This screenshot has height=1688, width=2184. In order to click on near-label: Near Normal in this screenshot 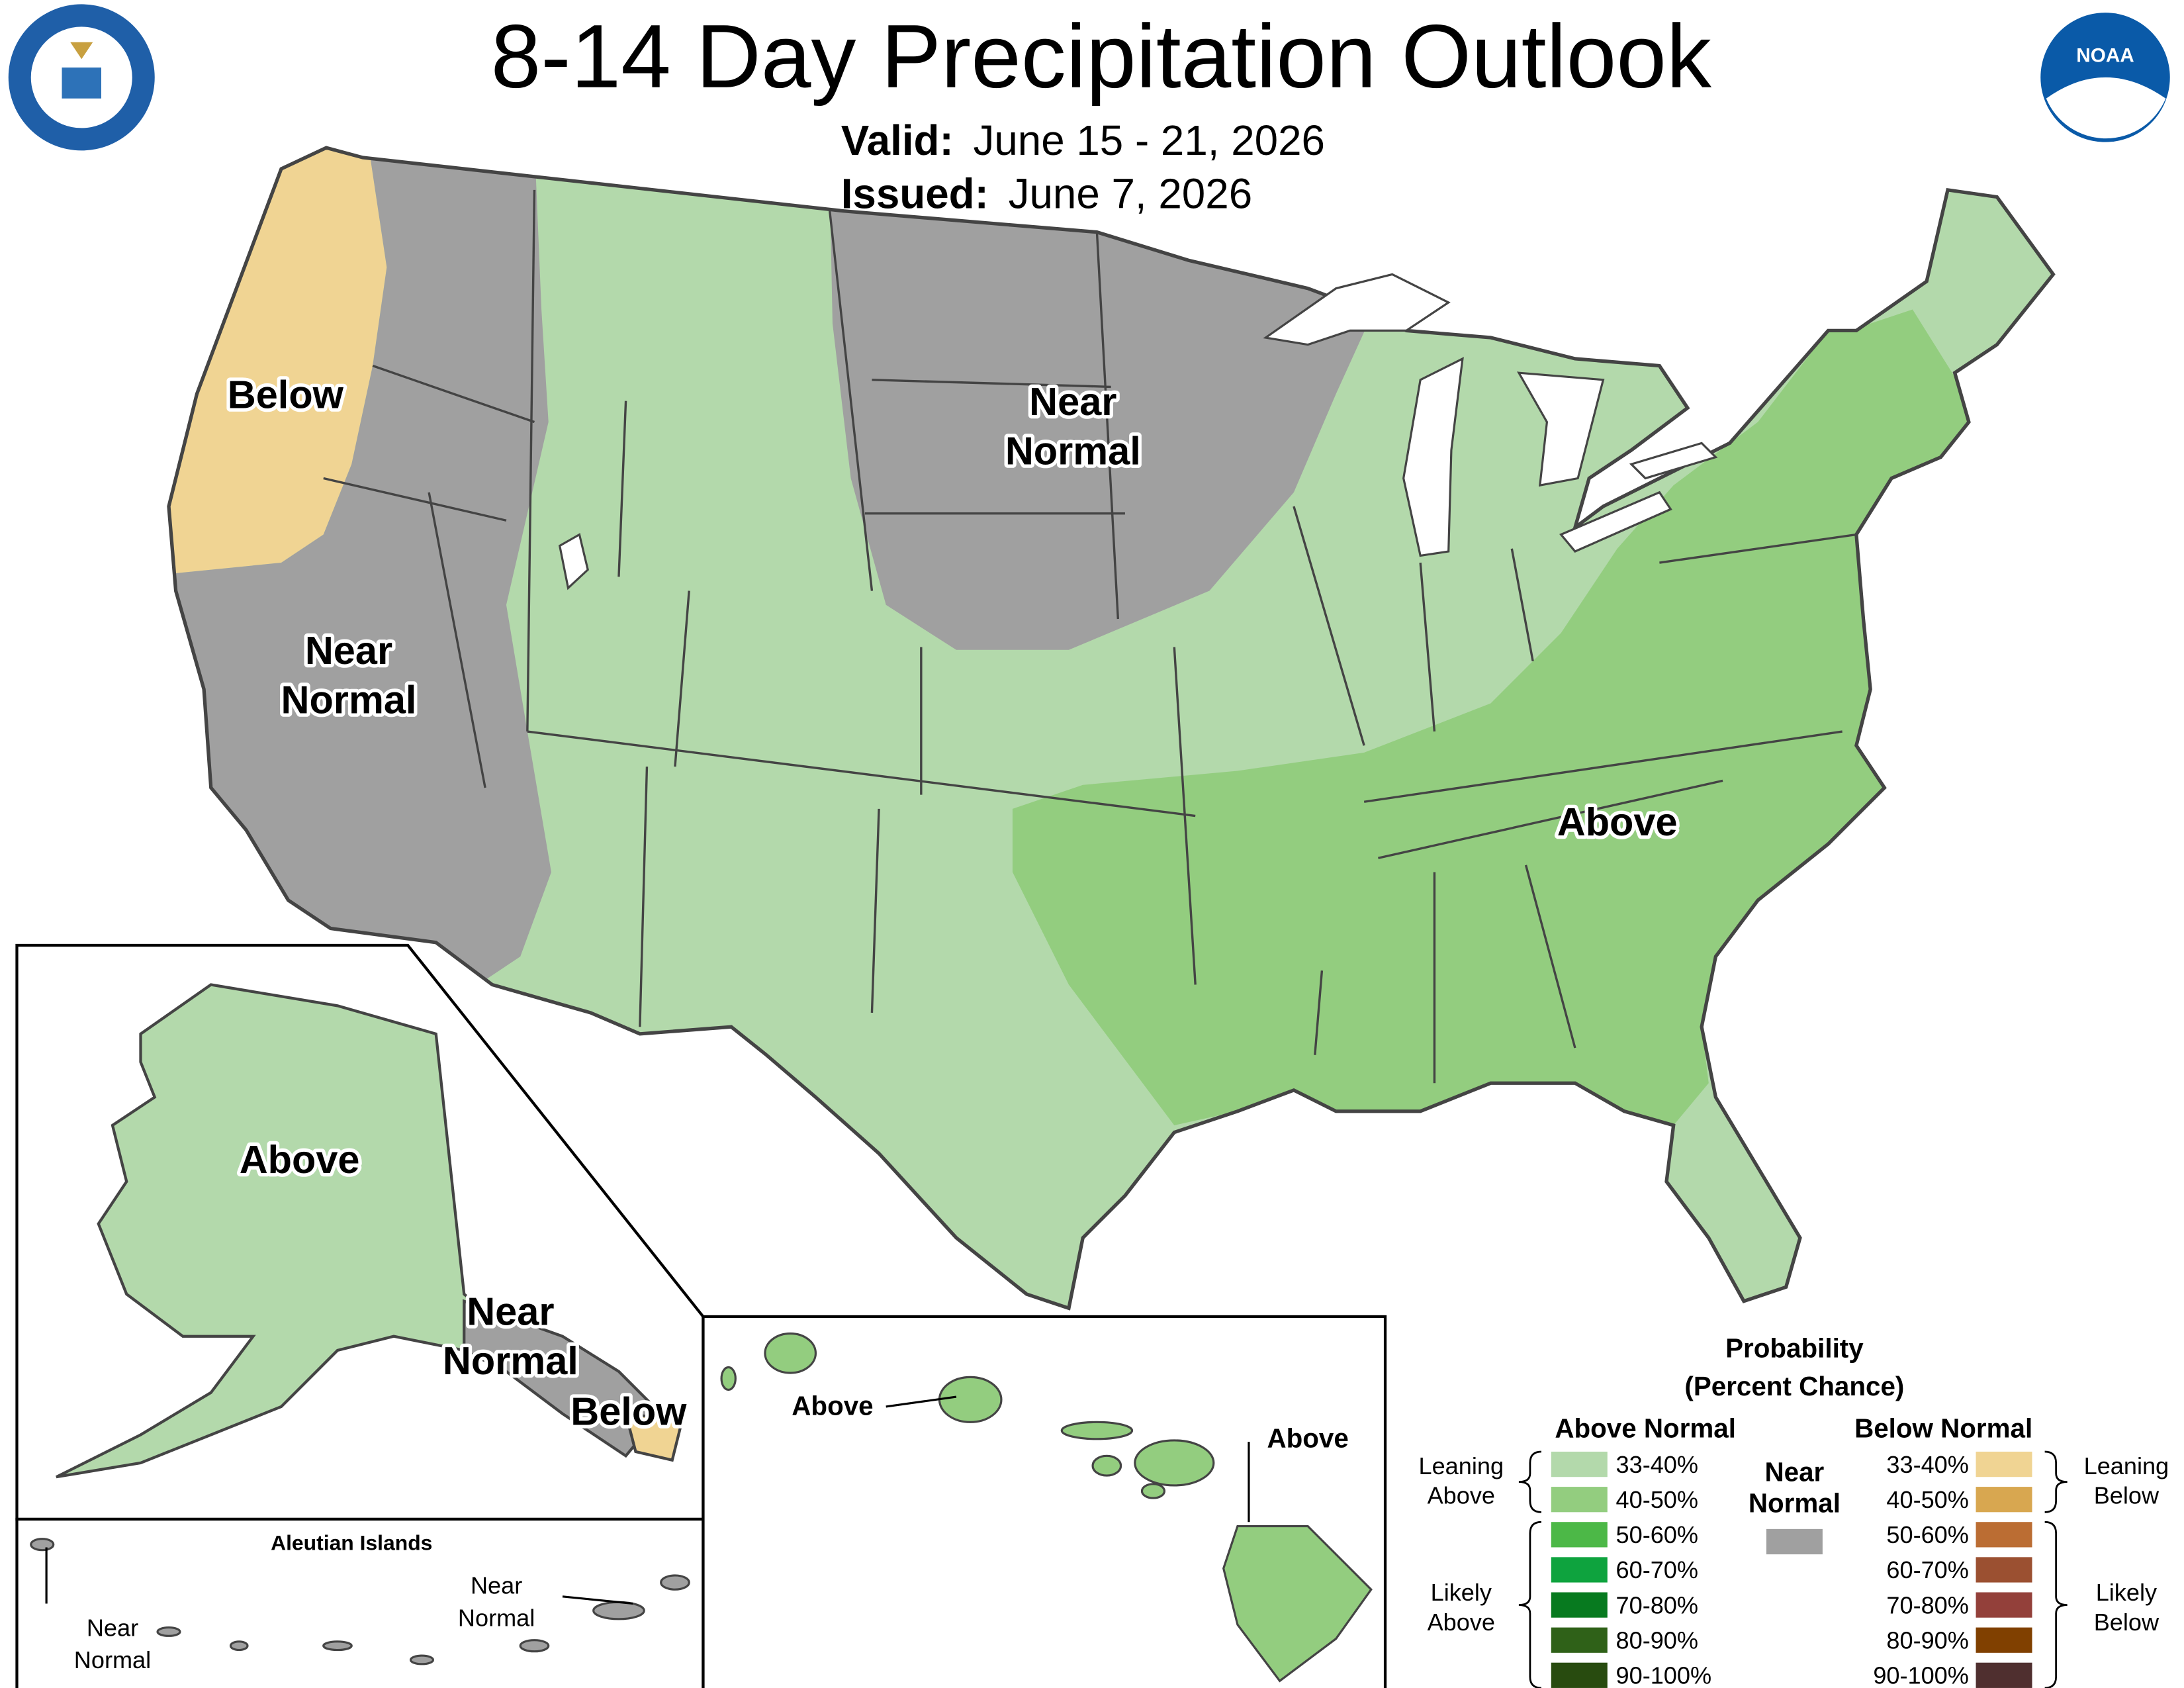, I will do `click(1795, 1488)`.